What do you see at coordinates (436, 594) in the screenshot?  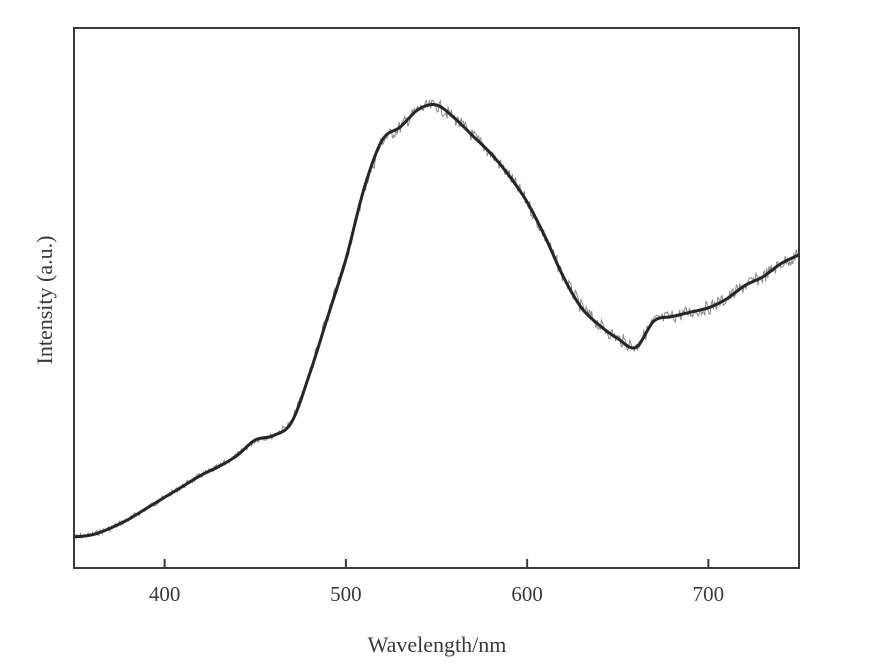 I see `x-tick-labels: 400 500 600 700` at bounding box center [436, 594].